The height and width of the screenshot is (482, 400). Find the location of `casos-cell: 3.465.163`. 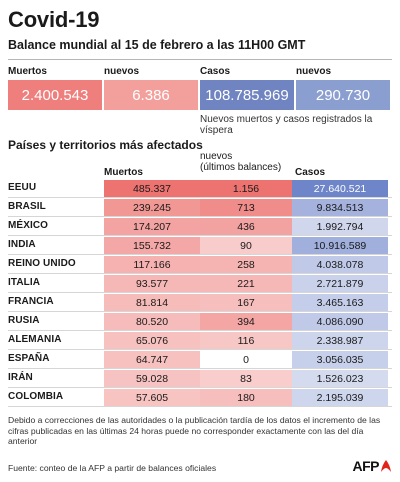

casos-cell: 3.465.163 is located at coordinates (340, 302).